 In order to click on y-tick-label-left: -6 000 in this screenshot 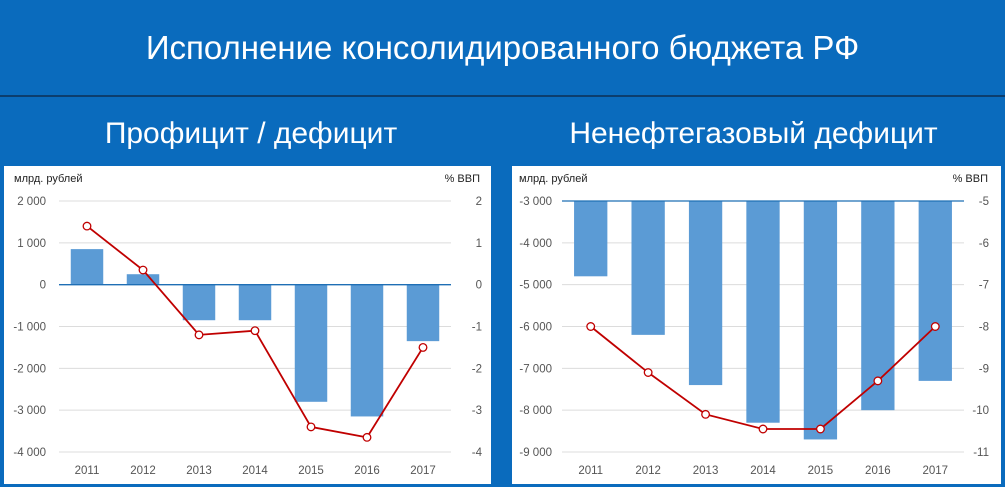, I will do `click(535, 328)`.